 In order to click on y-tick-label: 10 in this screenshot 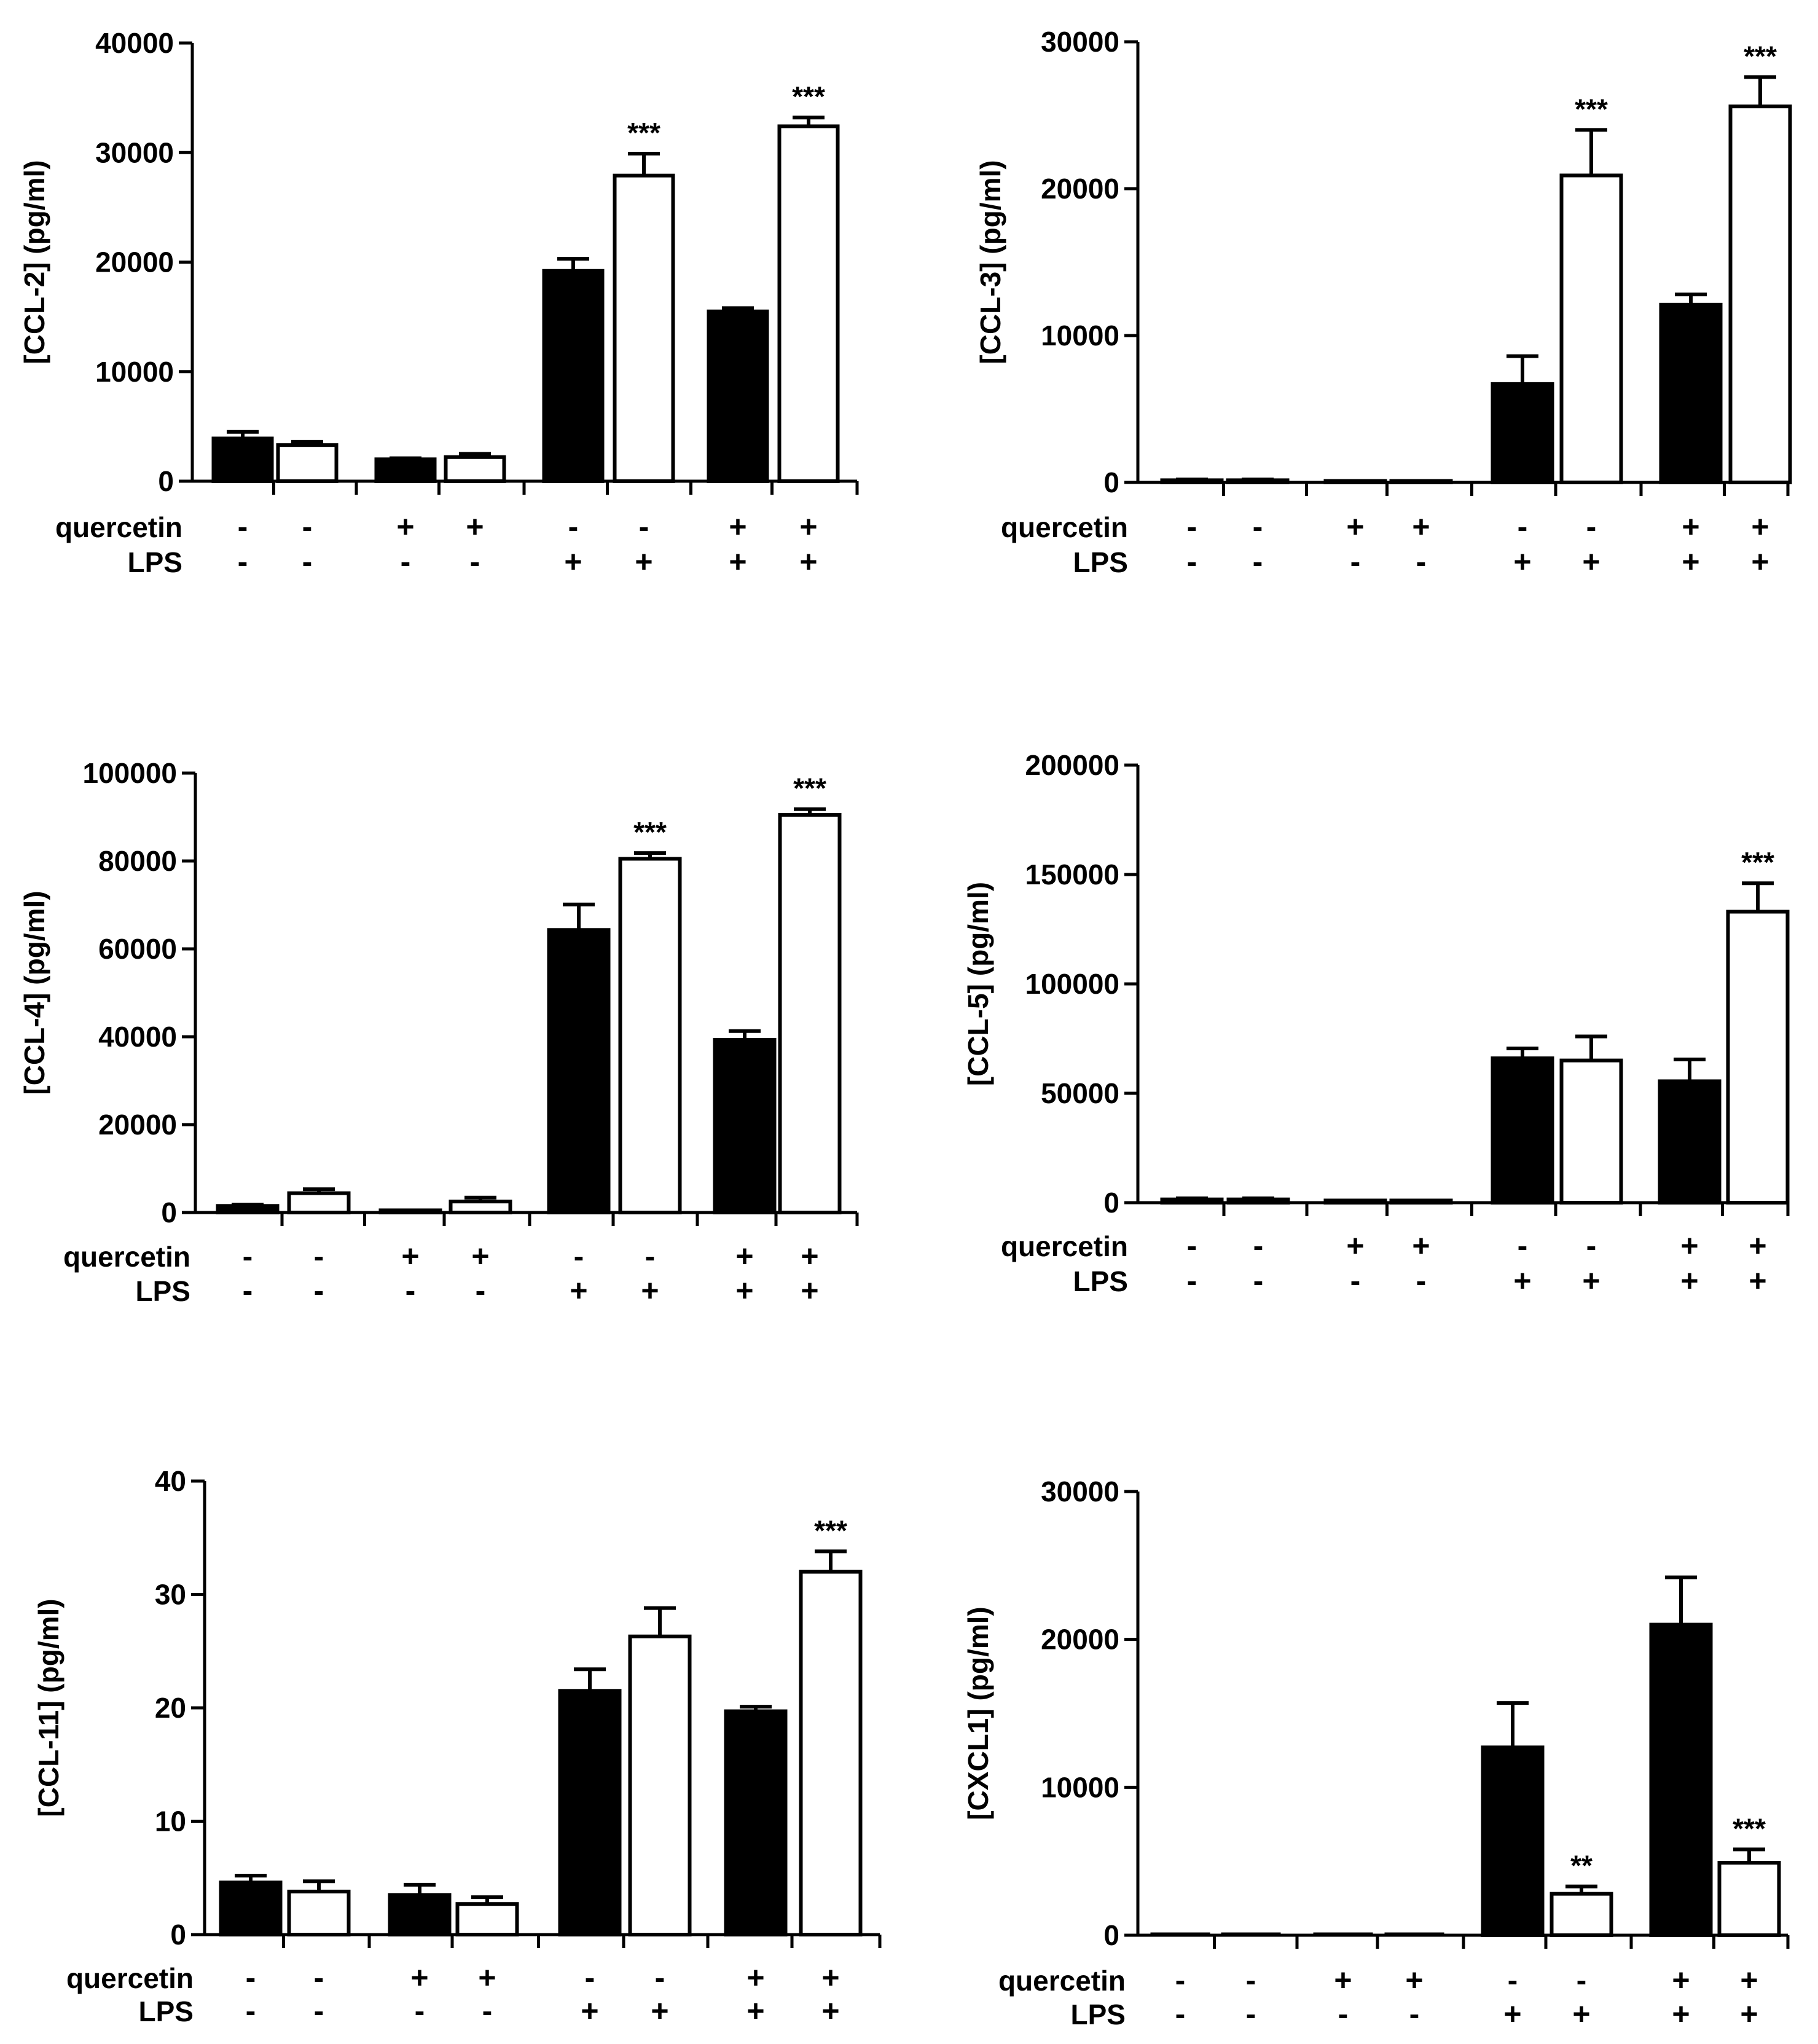, I will do `click(170, 1822)`.